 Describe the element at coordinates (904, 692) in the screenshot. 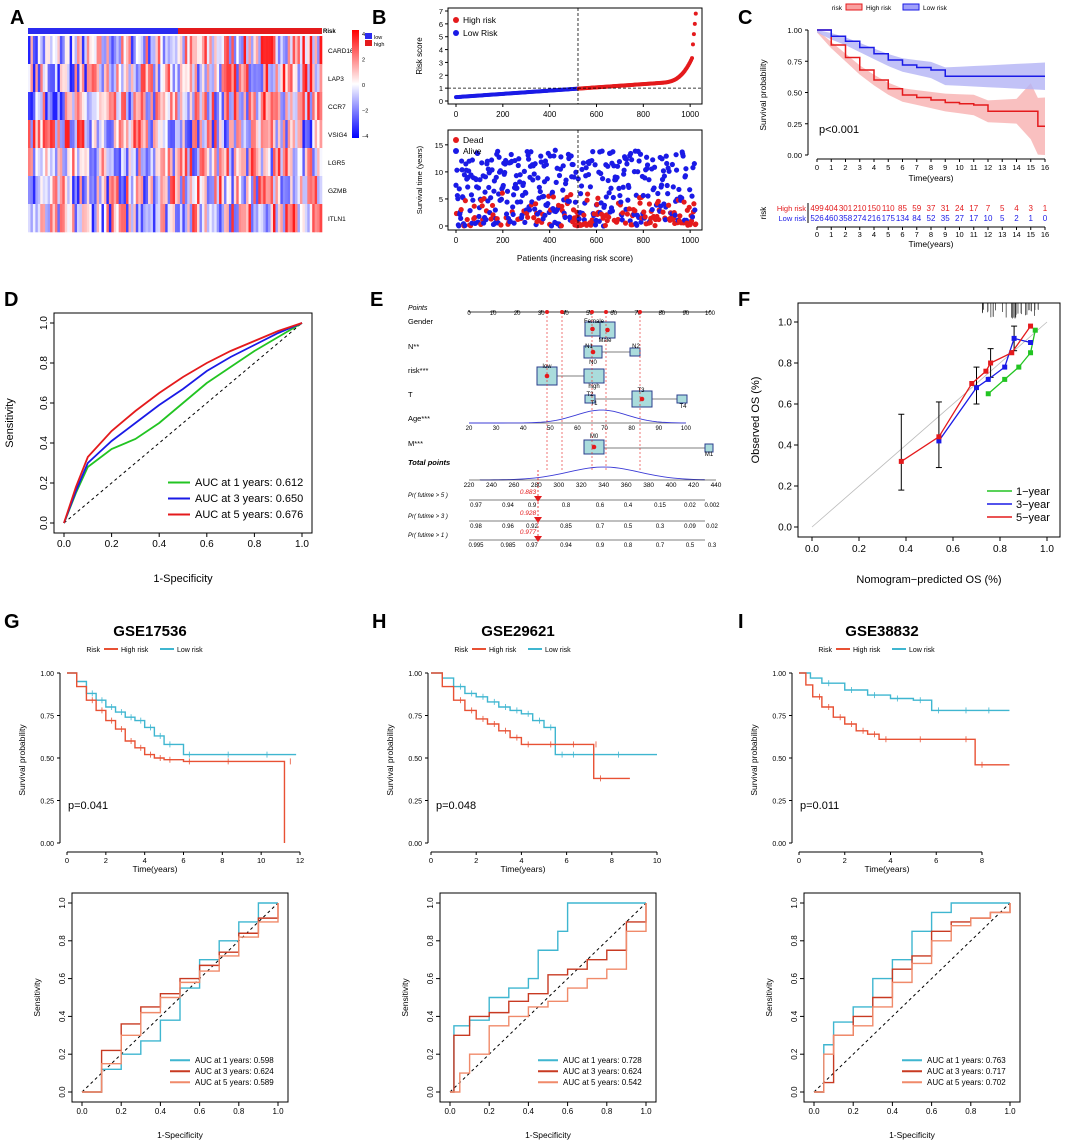

I see `km-curve-low-risk` at that location.